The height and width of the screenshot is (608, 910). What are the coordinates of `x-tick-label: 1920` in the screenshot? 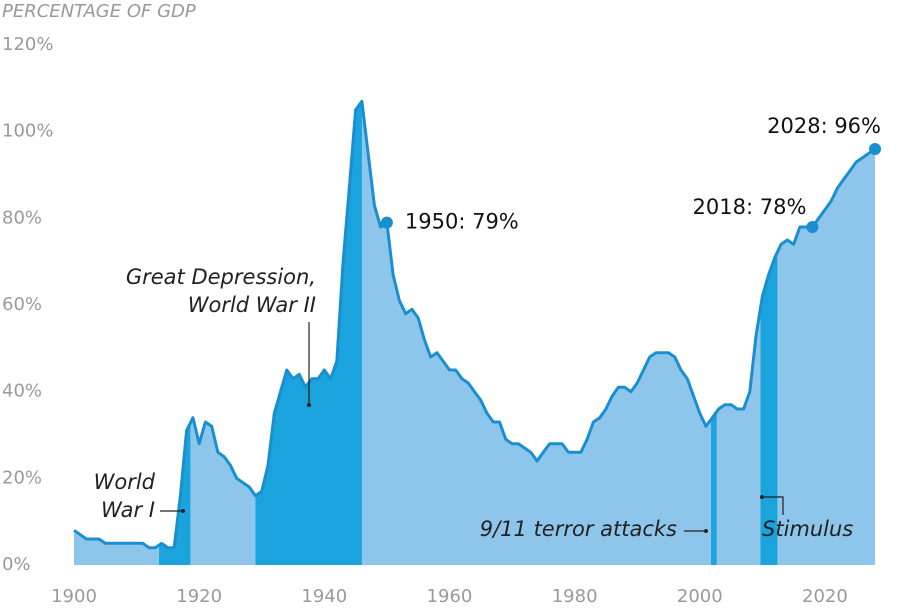 It's located at (199, 596).